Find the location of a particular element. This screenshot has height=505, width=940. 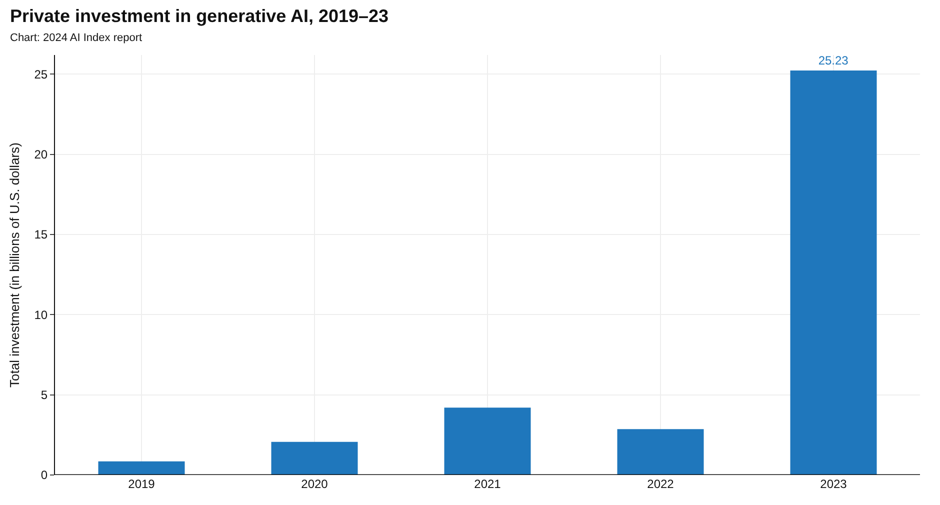

x-tick-label: 2020 is located at coordinates (314, 484).